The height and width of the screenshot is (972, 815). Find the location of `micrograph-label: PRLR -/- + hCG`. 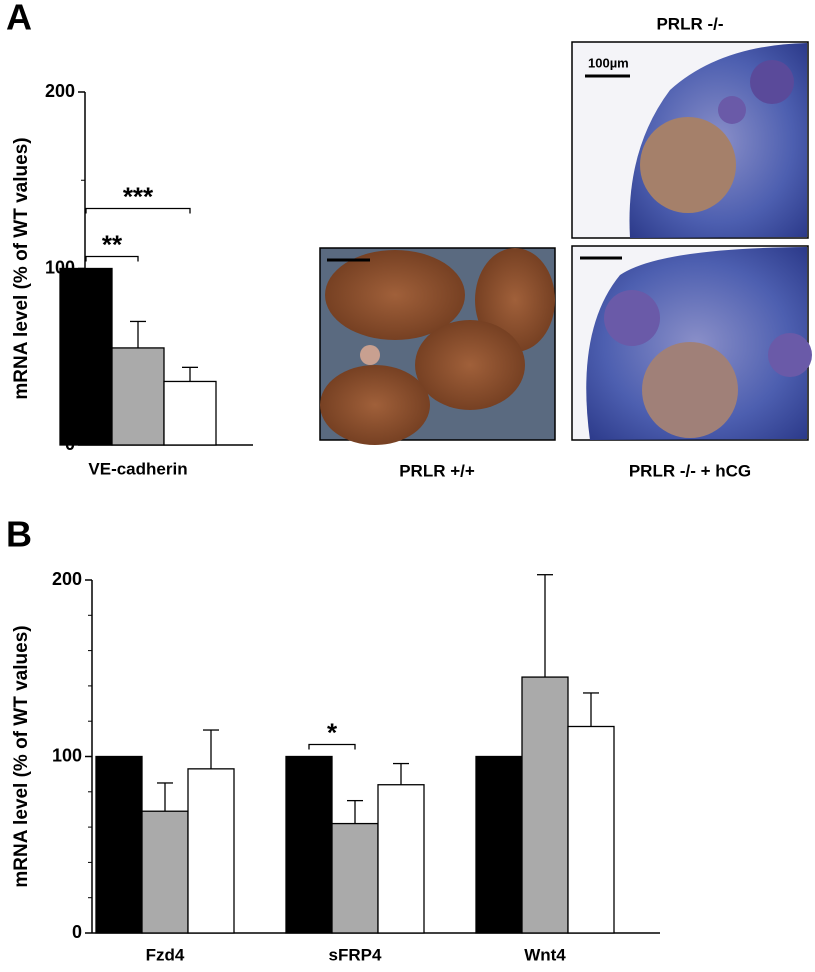

micrograph-label: PRLR -/- + hCG is located at coordinates (690, 470).